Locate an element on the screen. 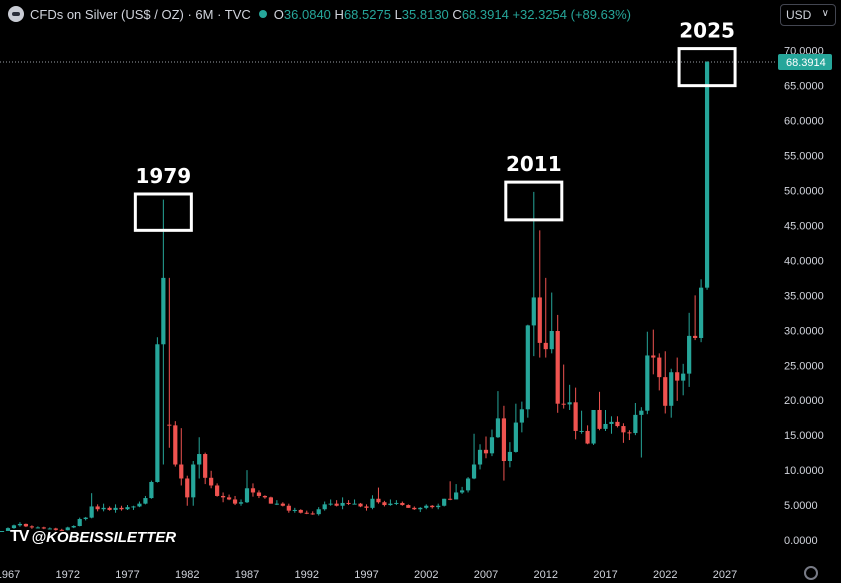  currency-select: USD ∨ is located at coordinates (808, 15).